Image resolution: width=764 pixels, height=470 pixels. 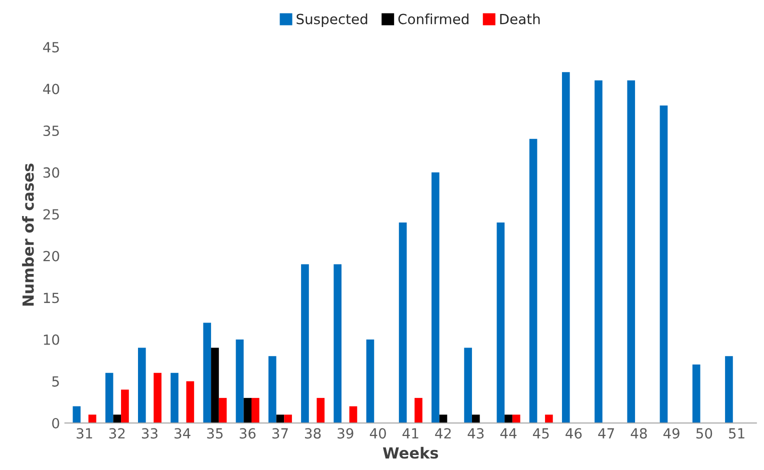 What do you see at coordinates (150, 433) in the screenshot?
I see `x-tick-label: 33` at bounding box center [150, 433].